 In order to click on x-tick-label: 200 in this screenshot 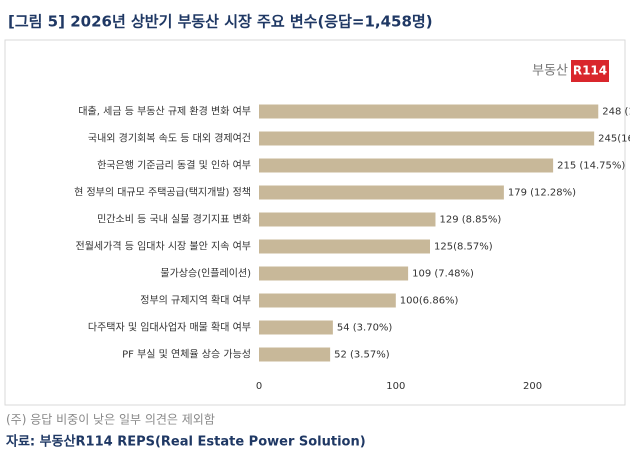, I will do `click(532, 386)`.